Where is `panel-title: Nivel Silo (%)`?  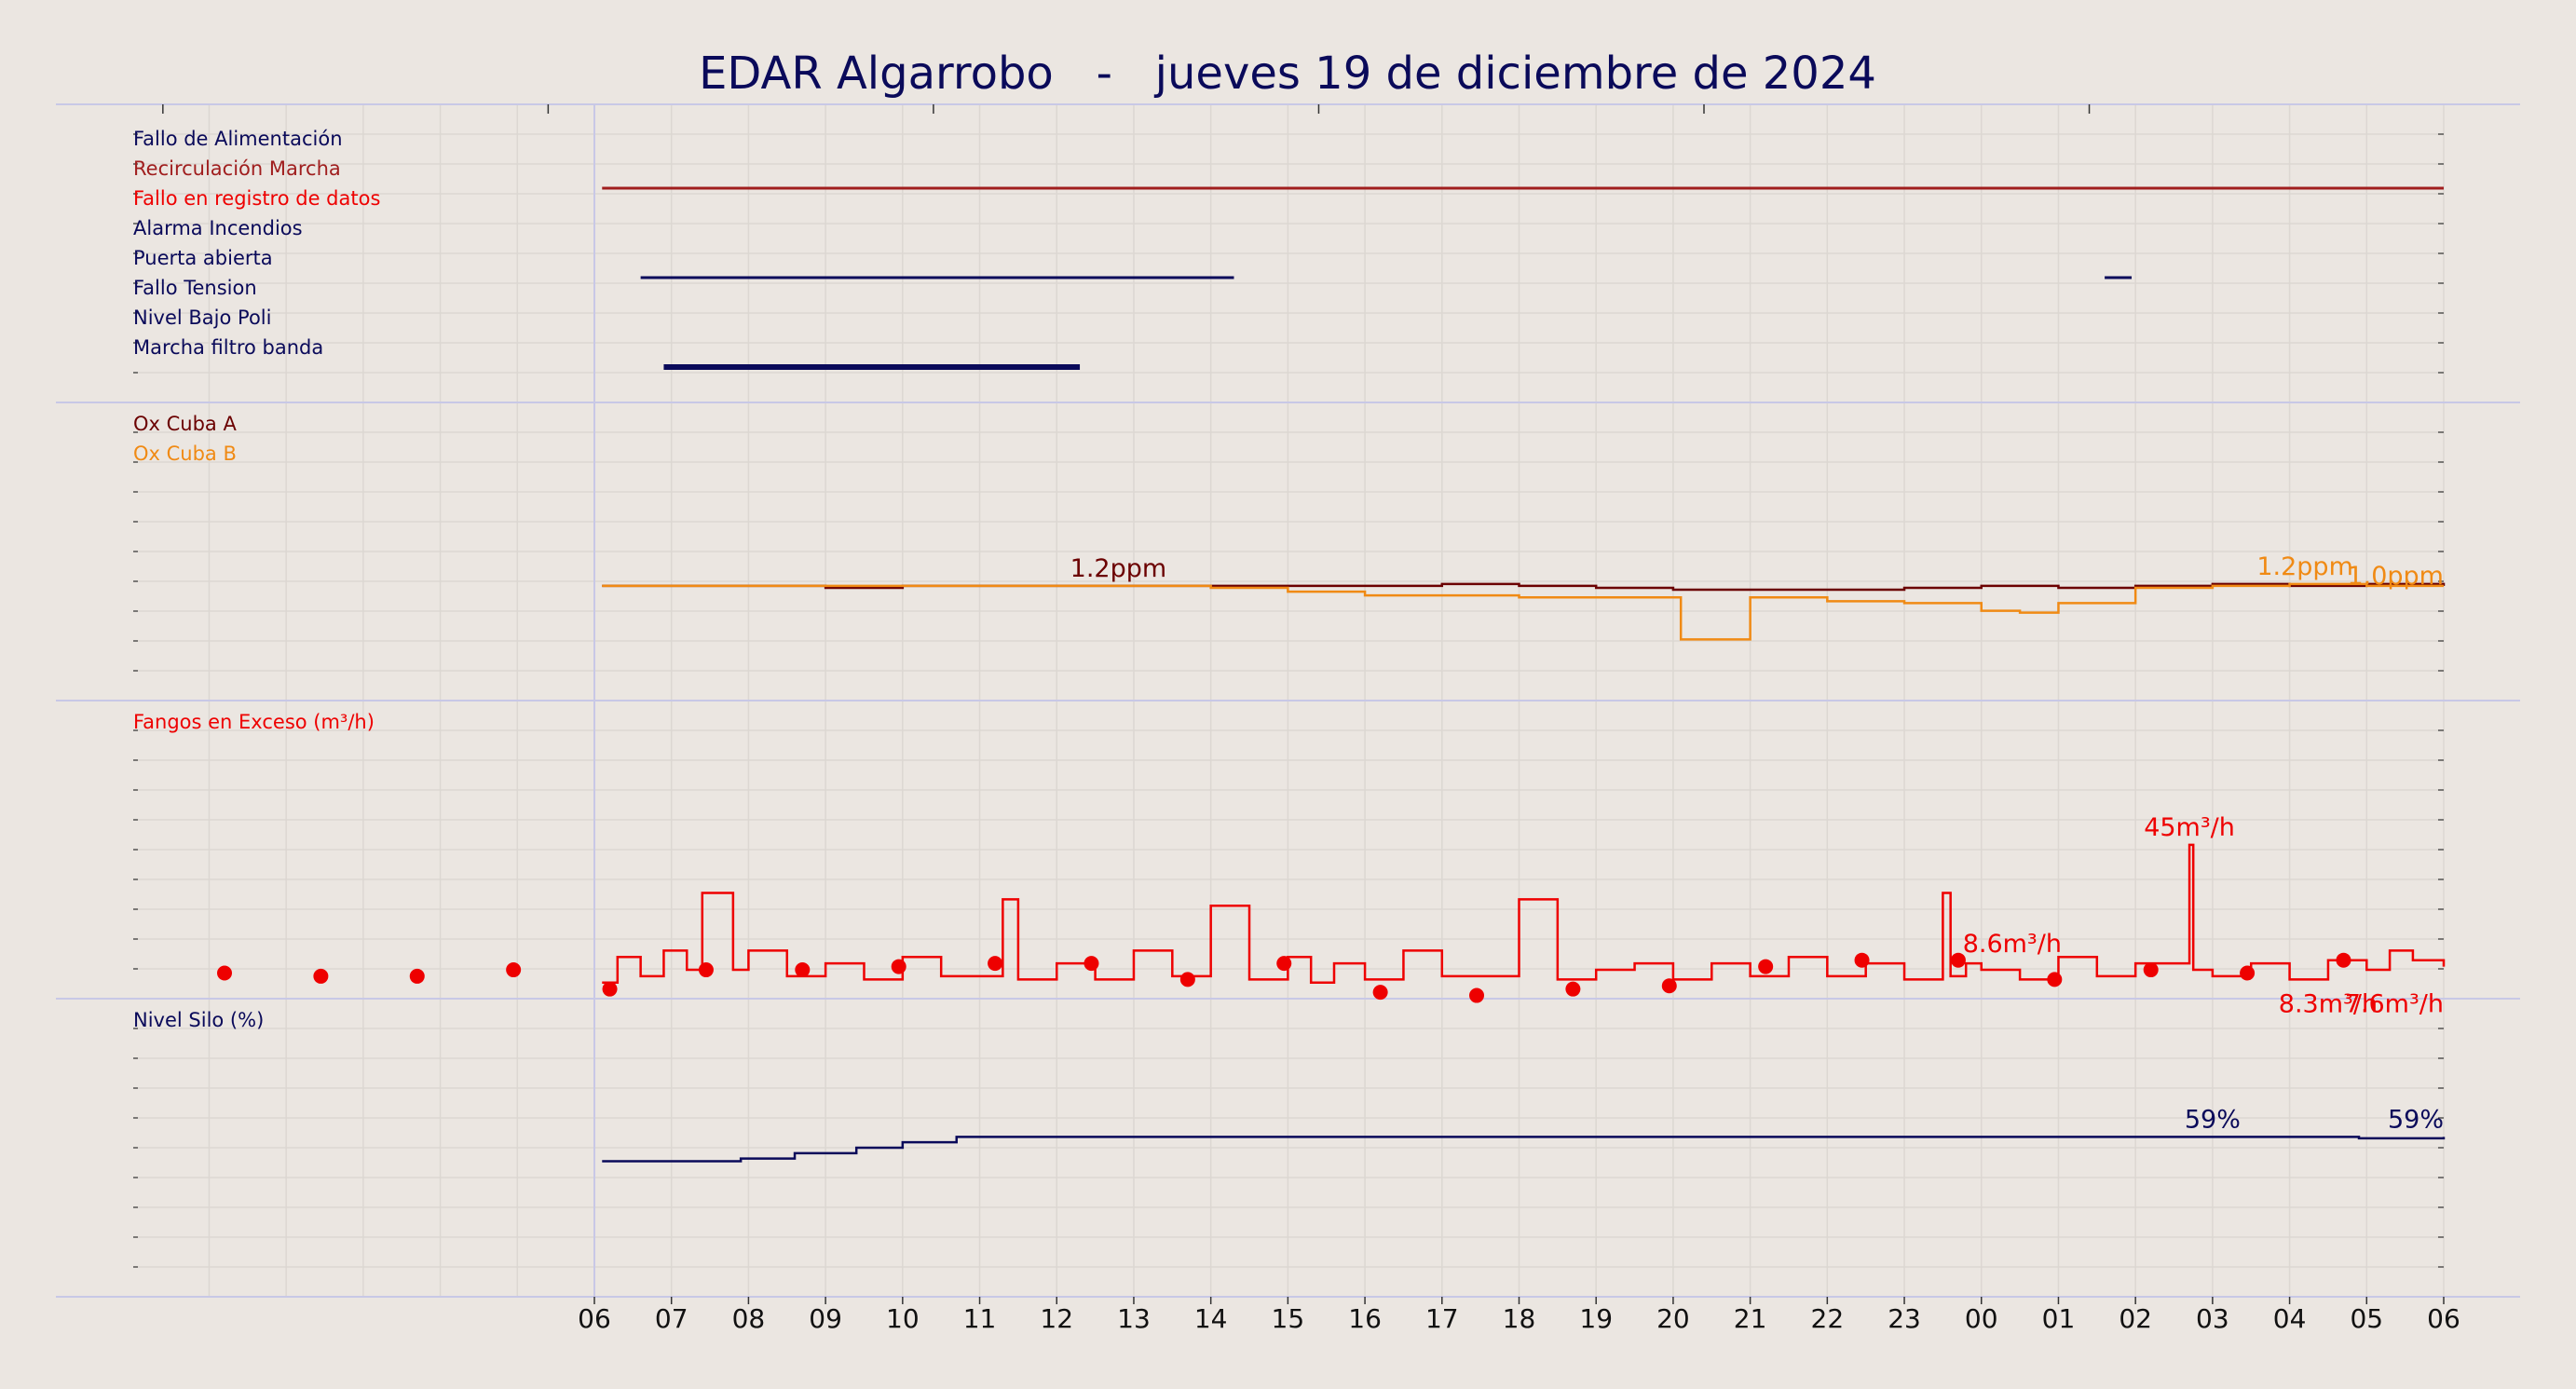 panel-title: Nivel Silo (%) is located at coordinates (198, 1020).